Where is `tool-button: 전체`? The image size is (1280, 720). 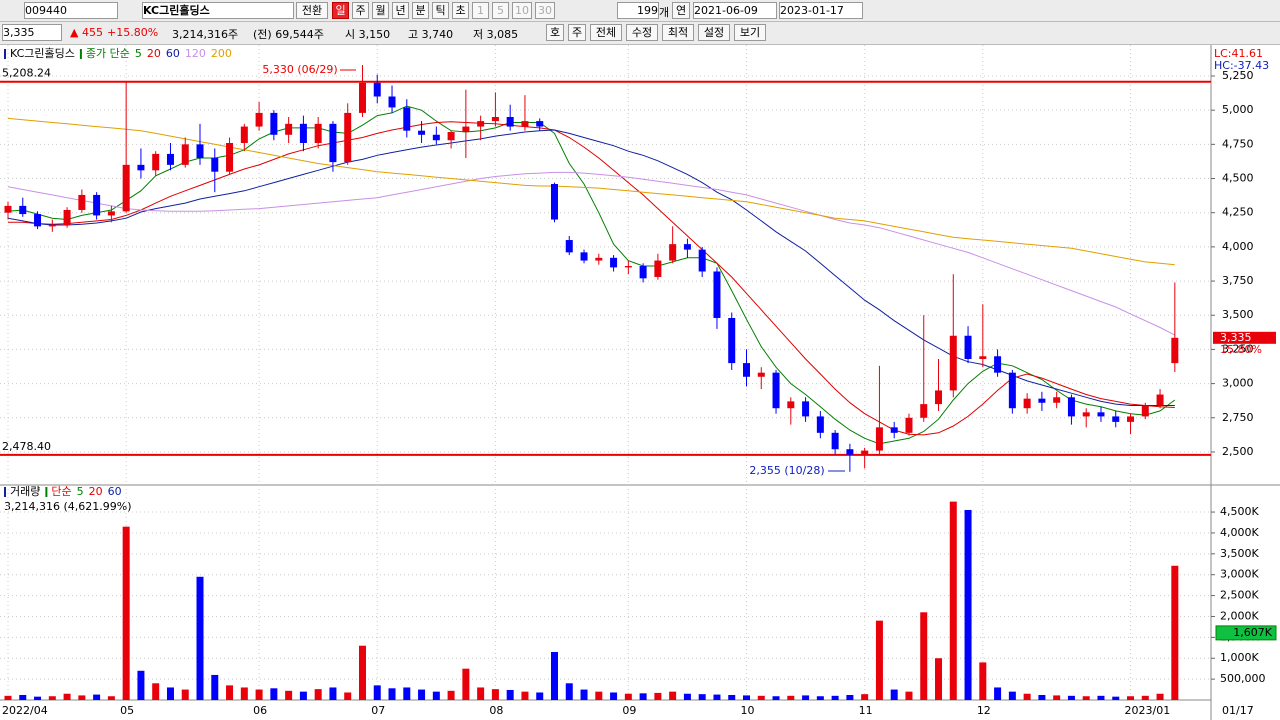
tool-button: 전체 is located at coordinates (606, 32).